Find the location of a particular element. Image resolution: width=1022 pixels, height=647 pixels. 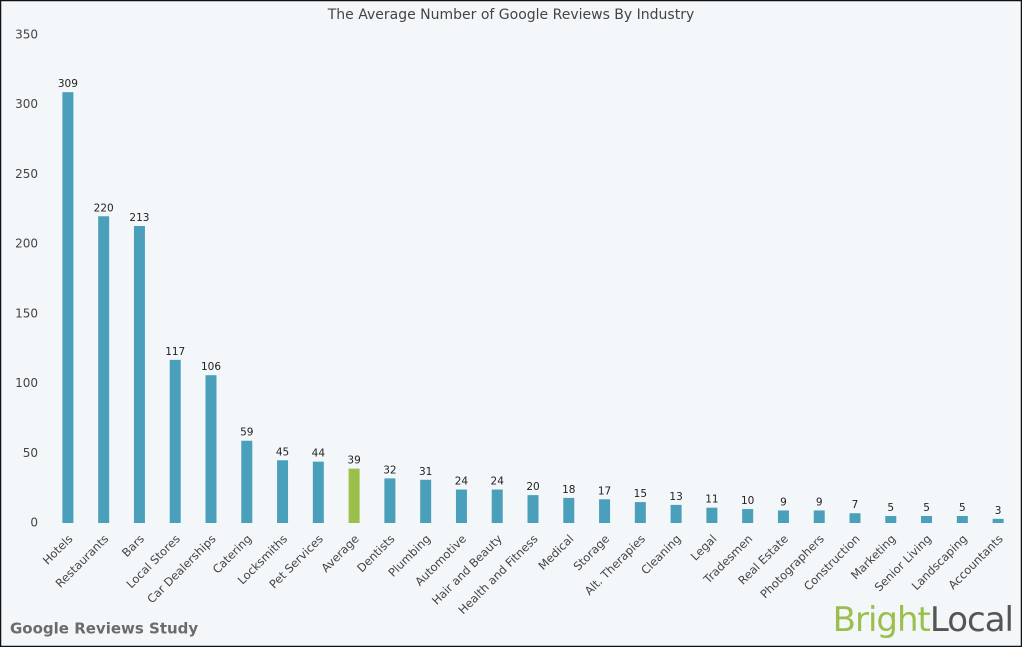

data-label: 44 is located at coordinates (319, 454).